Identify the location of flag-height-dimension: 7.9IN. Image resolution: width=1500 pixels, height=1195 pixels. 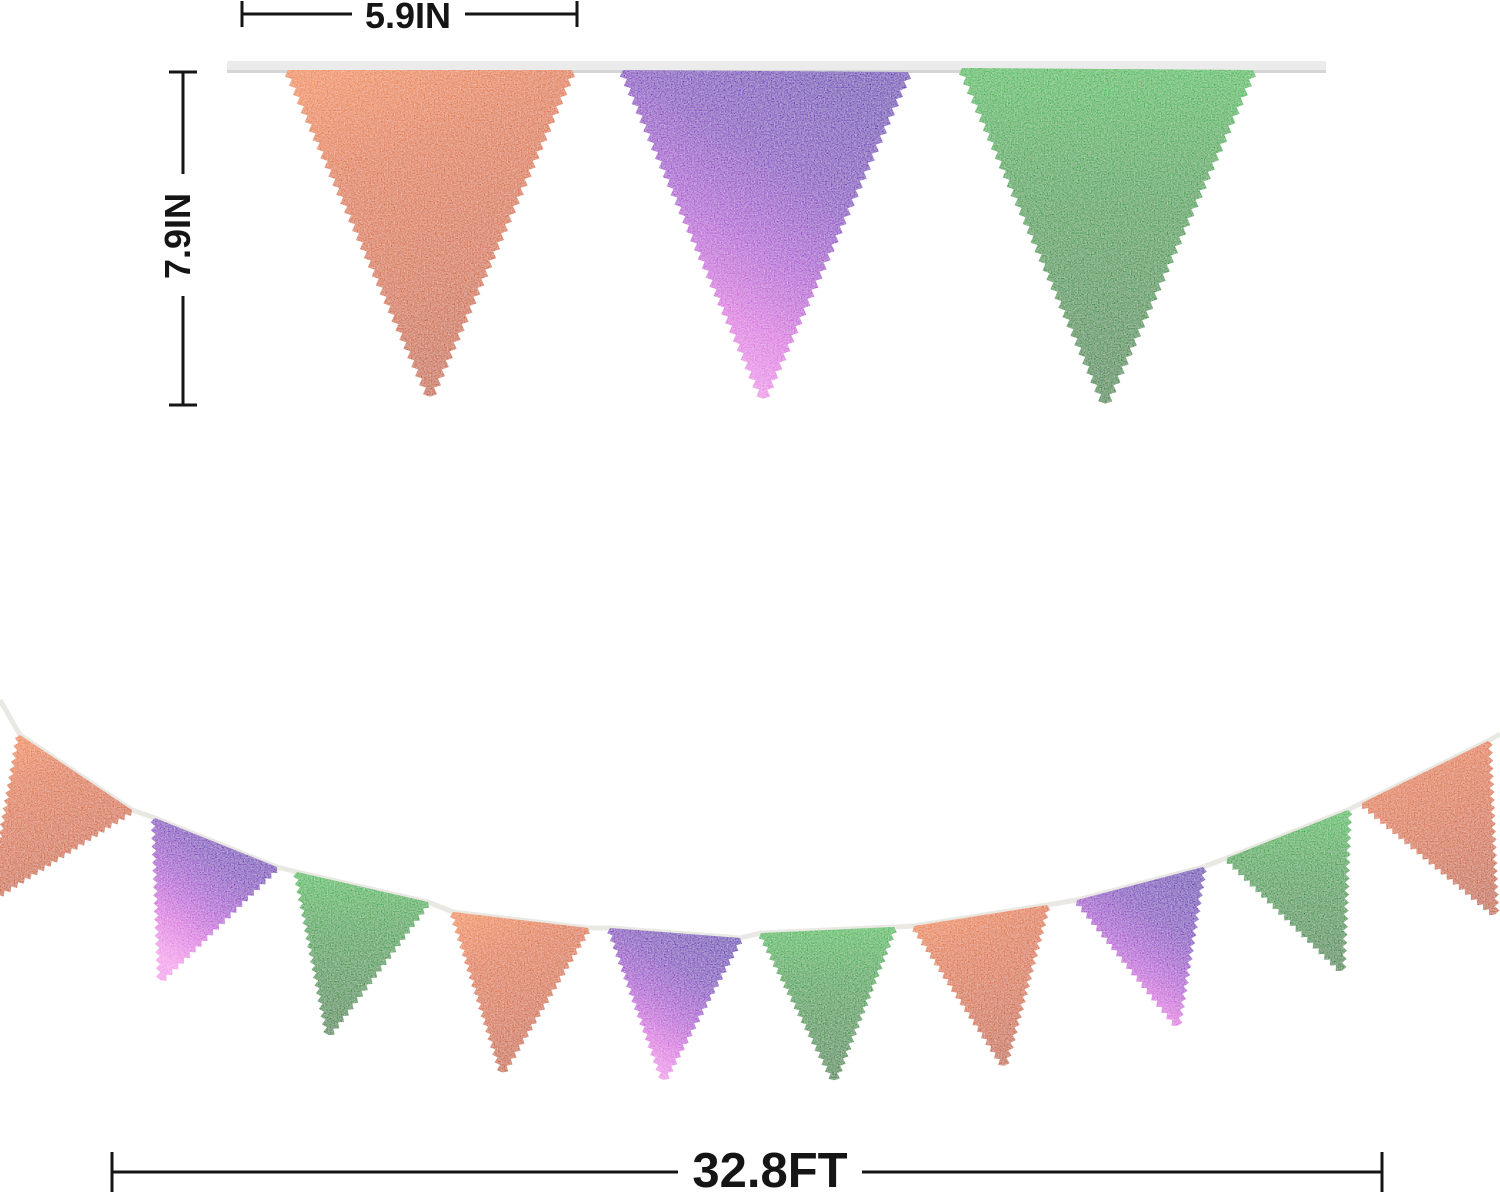
(177, 238).